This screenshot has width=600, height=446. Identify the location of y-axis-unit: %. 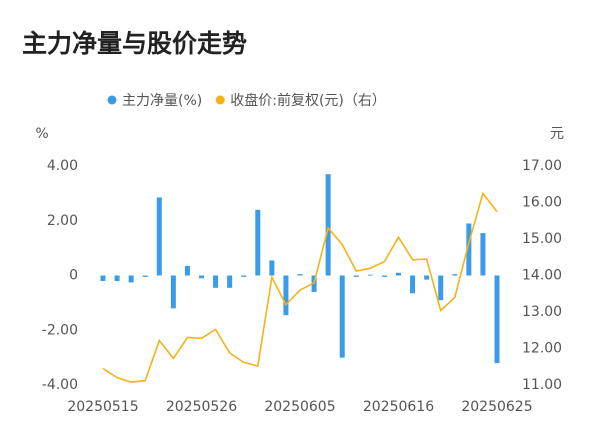
(41, 134).